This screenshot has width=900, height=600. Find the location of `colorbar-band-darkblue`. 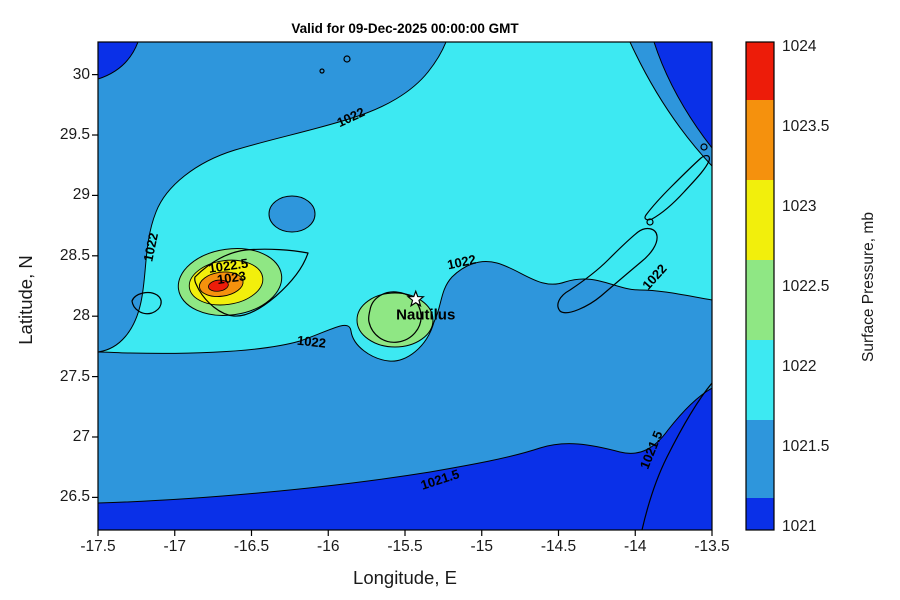

colorbar-band-darkblue is located at coordinates (760, 514).